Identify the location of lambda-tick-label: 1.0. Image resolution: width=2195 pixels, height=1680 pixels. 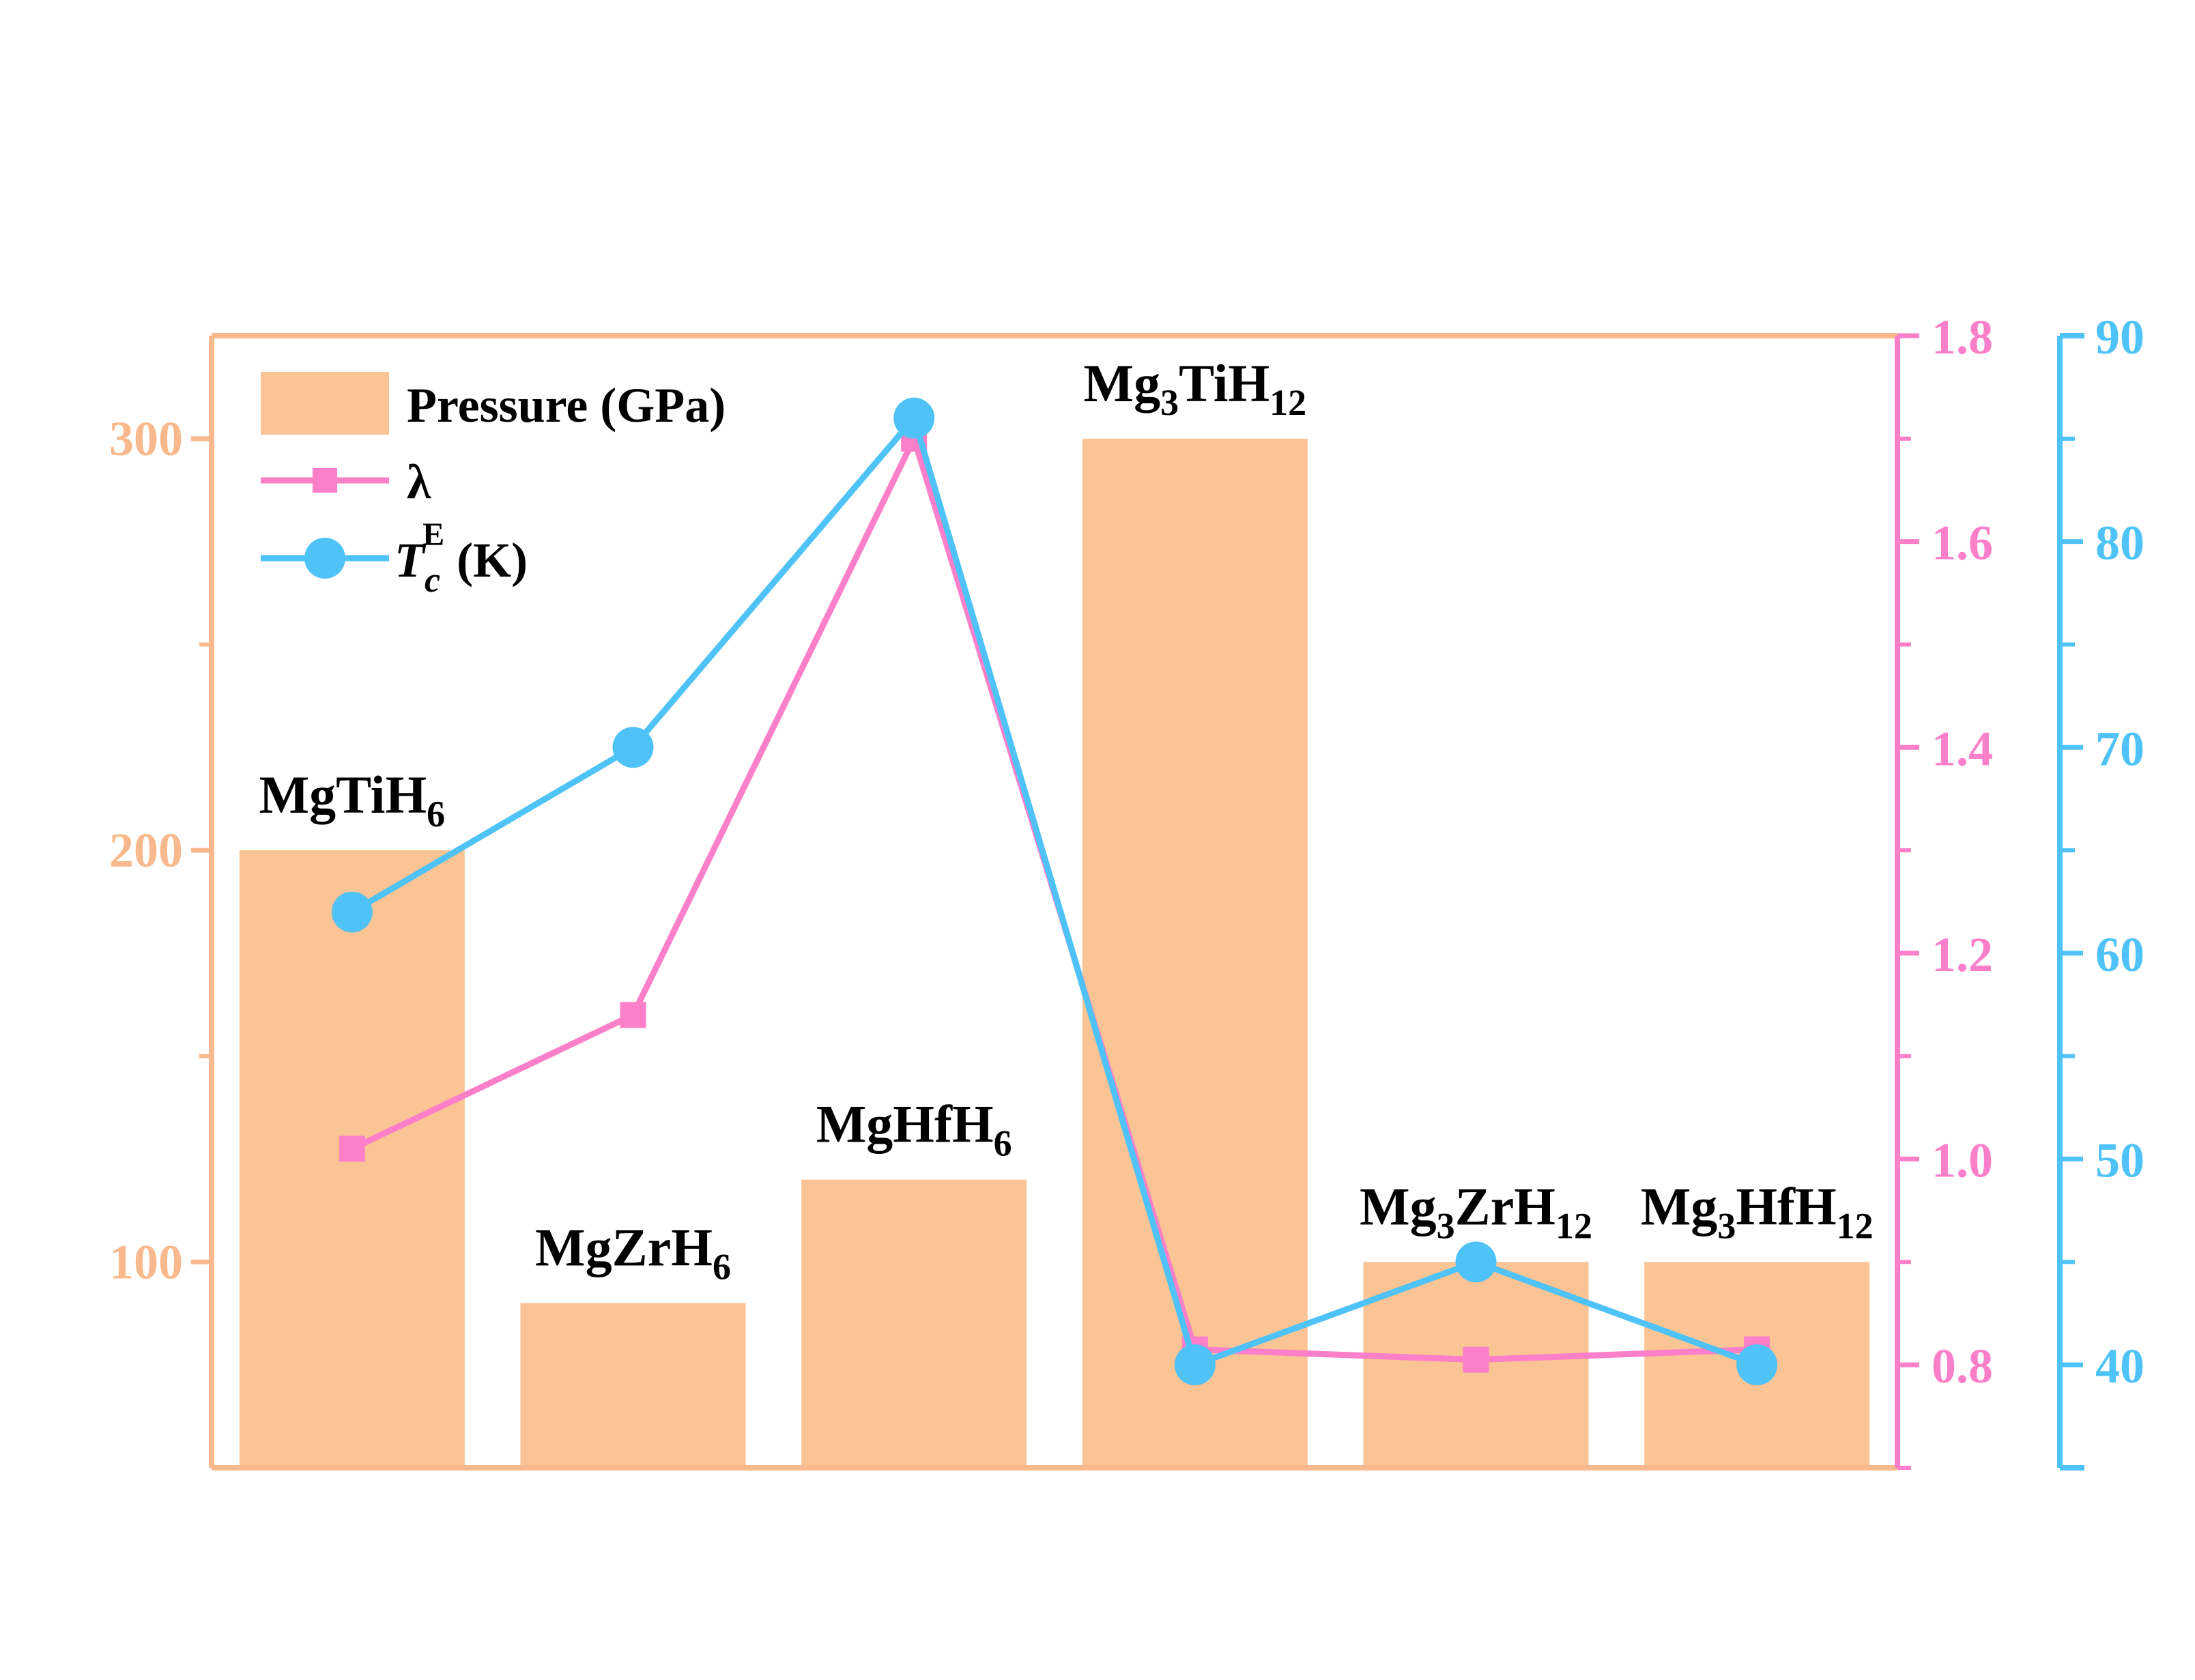
(1963, 1160).